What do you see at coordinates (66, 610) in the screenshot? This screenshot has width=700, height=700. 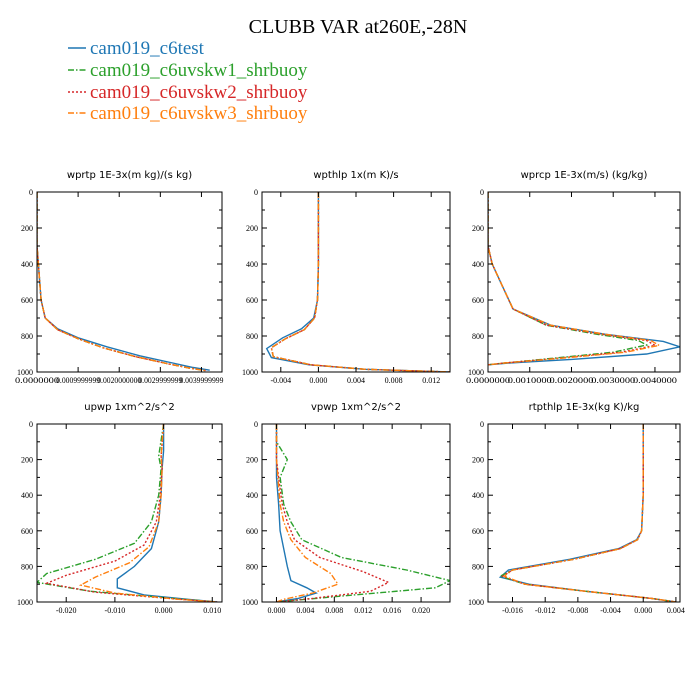 I see `x-tick-label: -0.020` at bounding box center [66, 610].